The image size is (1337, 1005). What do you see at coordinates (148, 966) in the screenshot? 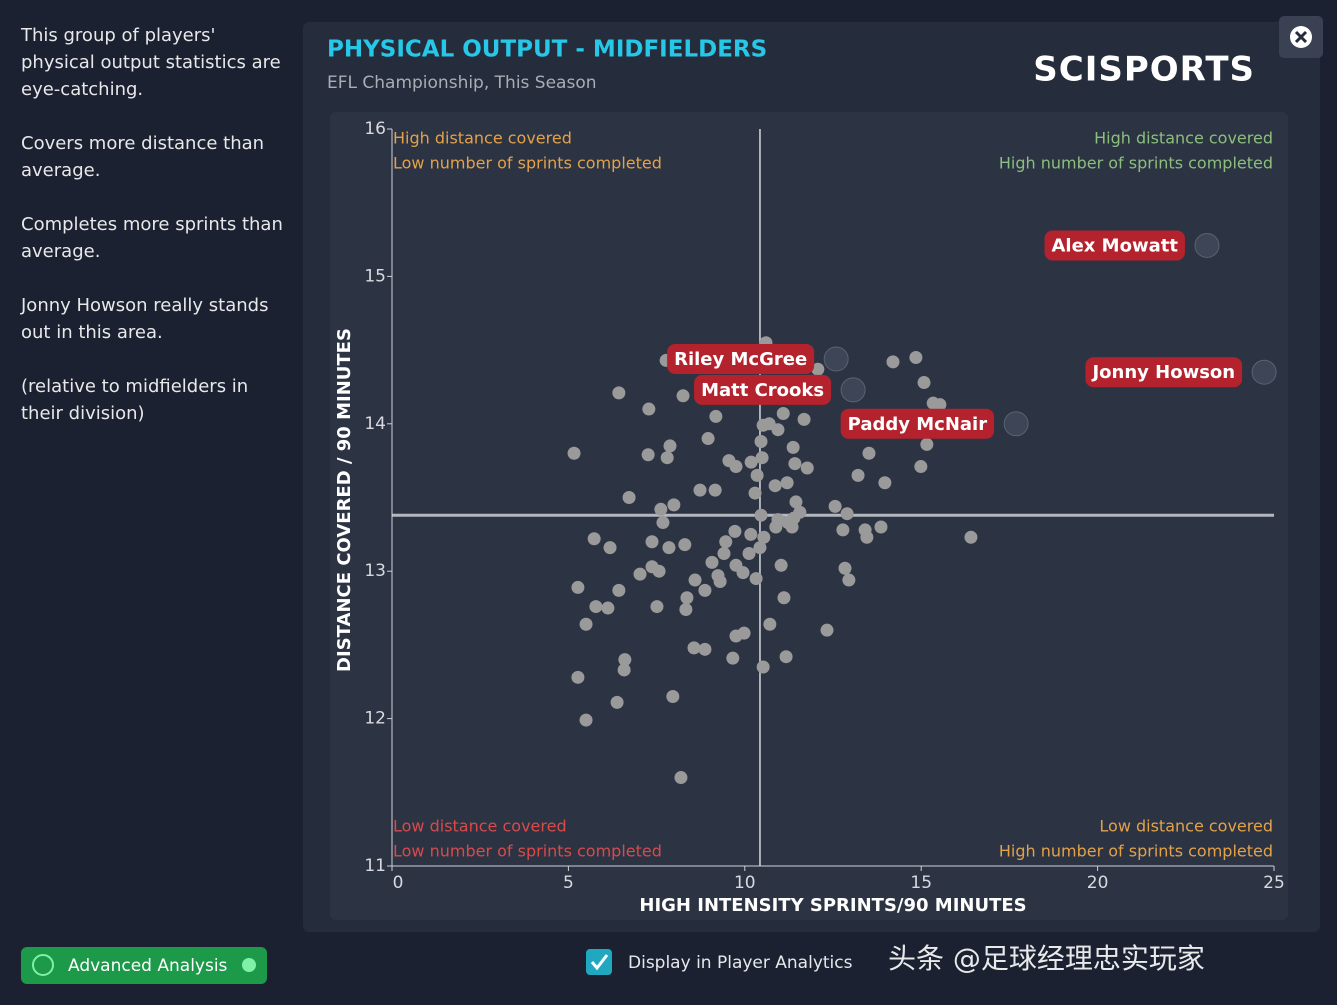
I see `button-label: Advanced Analysis` at bounding box center [148, 966].